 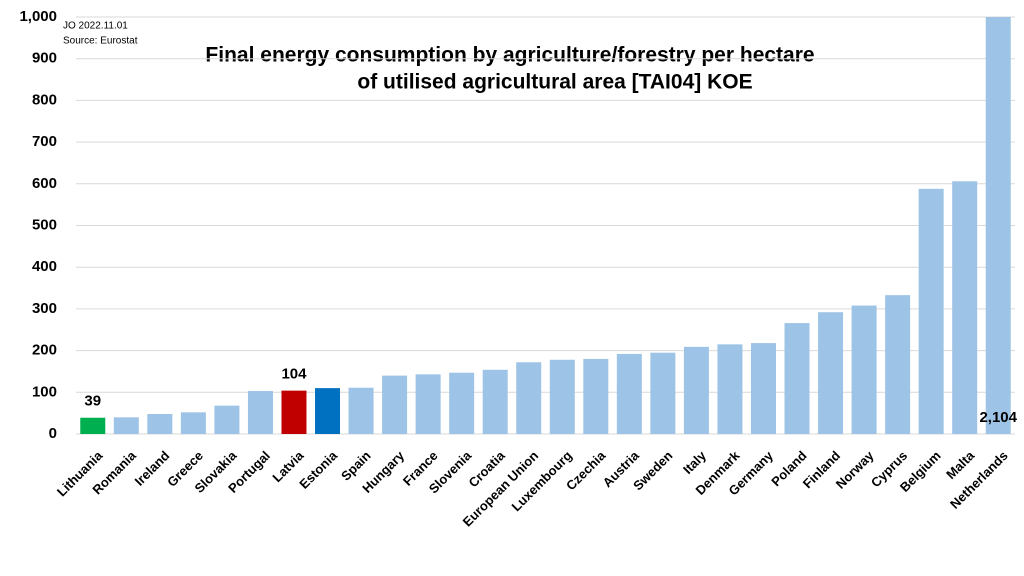 I want to click on note: Source: Eurostat, so click(x=100, y=41).